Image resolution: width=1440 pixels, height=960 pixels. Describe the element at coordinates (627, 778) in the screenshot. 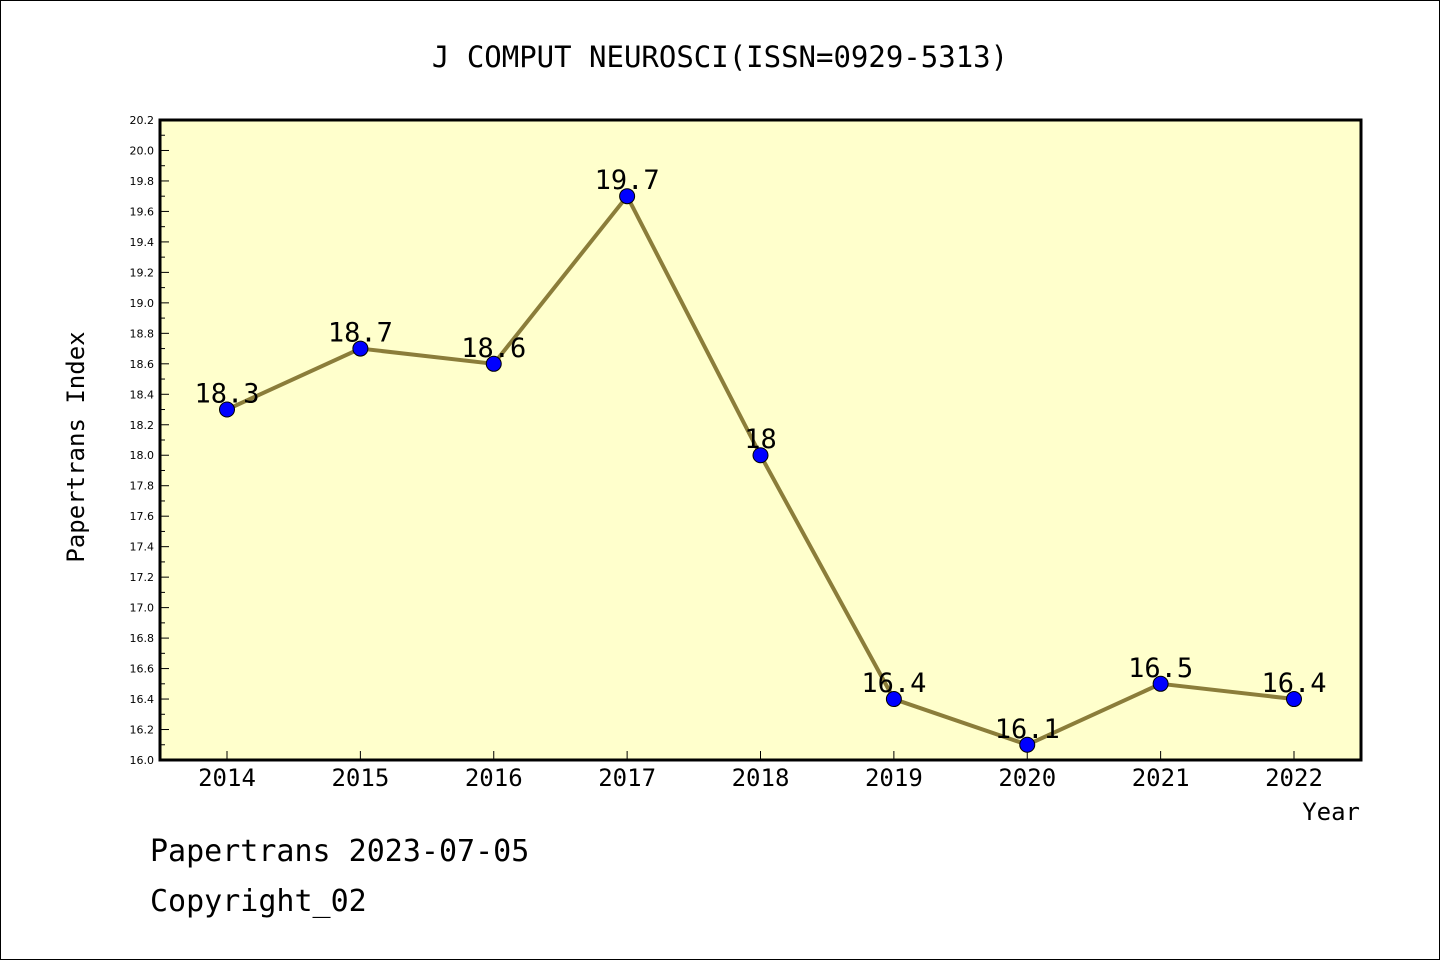

I see `x-tick-label: 2017` at that location.